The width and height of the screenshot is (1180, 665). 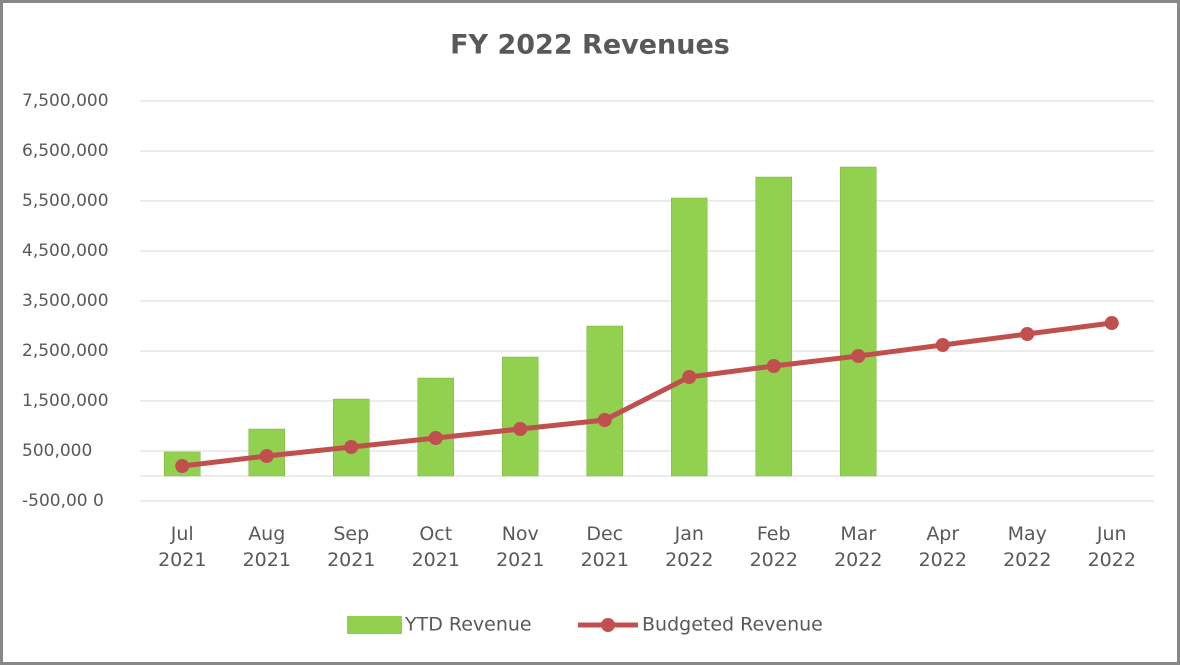 I want to click on x-tick-label: Jul 2021, so click(x=182, y=547).